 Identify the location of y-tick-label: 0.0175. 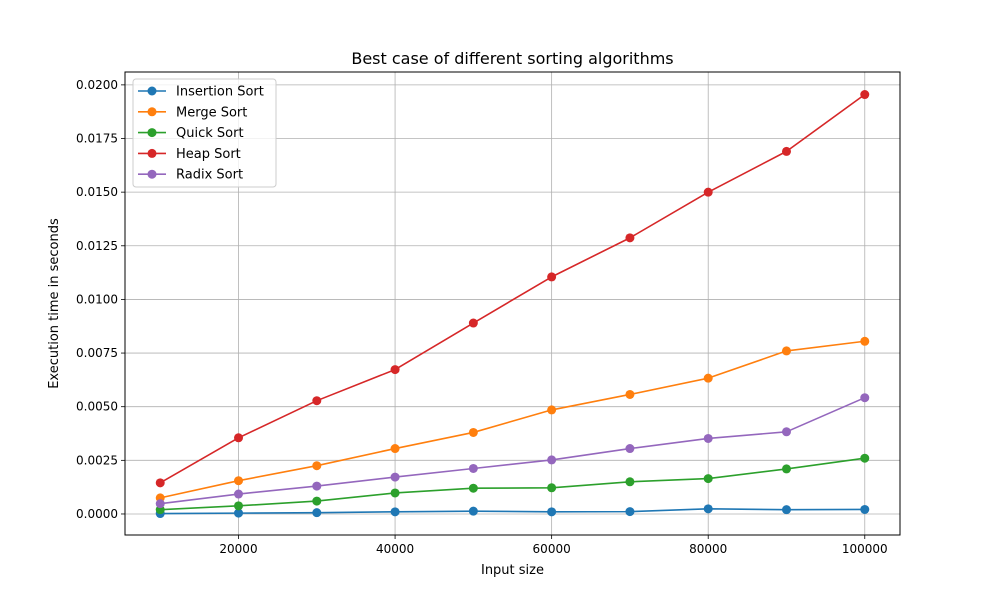
(97, 139).